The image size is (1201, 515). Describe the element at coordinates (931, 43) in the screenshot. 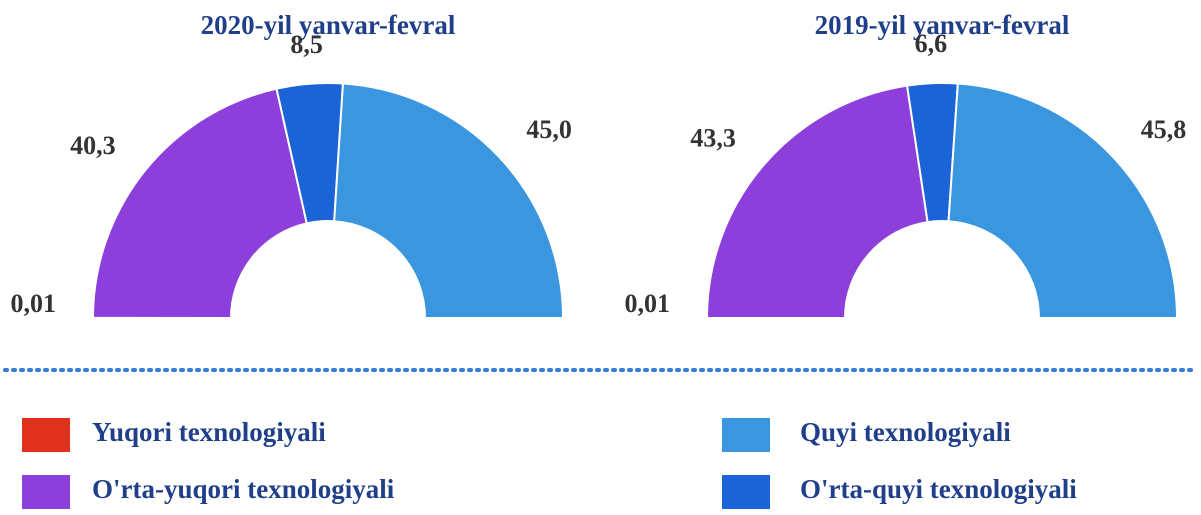

I see `data-label: 6,6` at that location.